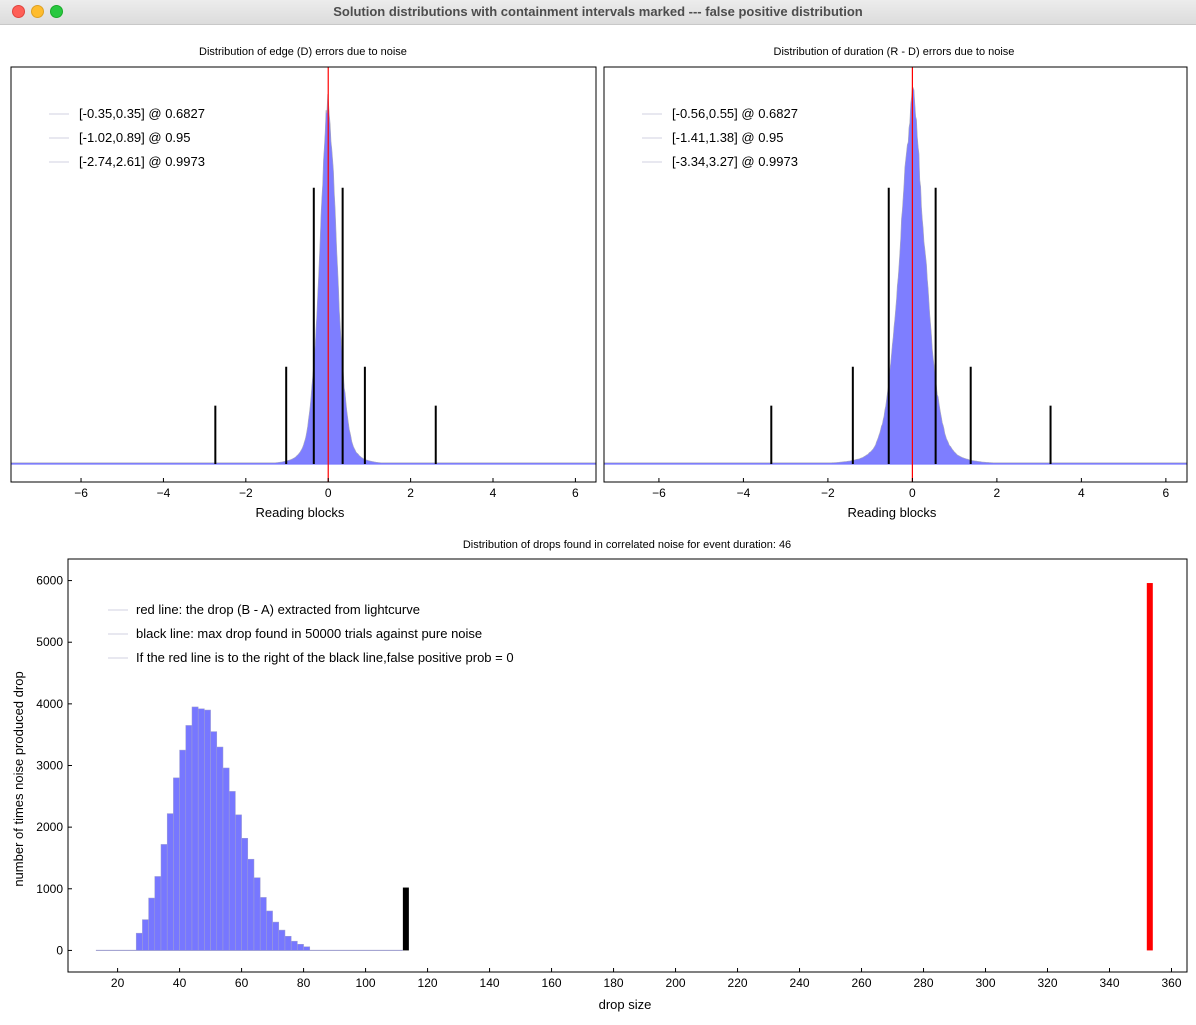 Image resolution: width=1196 pixels, height=1025 pixels. Describe the element at coordinates (735, 161) in the screenshot. I see `duration-errors-legend-entry: [-3.34,3.27] @ 0.9973` at that location.